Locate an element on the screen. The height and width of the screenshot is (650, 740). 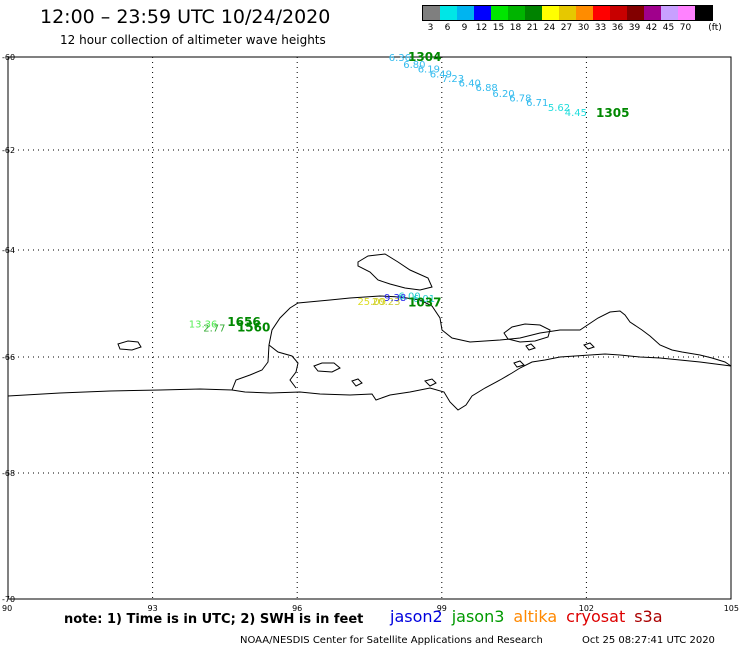
legend-labels: 3 6 9 12 15 18 21 24 27 30 33 36 39 42 45 70 (ft) is located at coordinates (572, 28).